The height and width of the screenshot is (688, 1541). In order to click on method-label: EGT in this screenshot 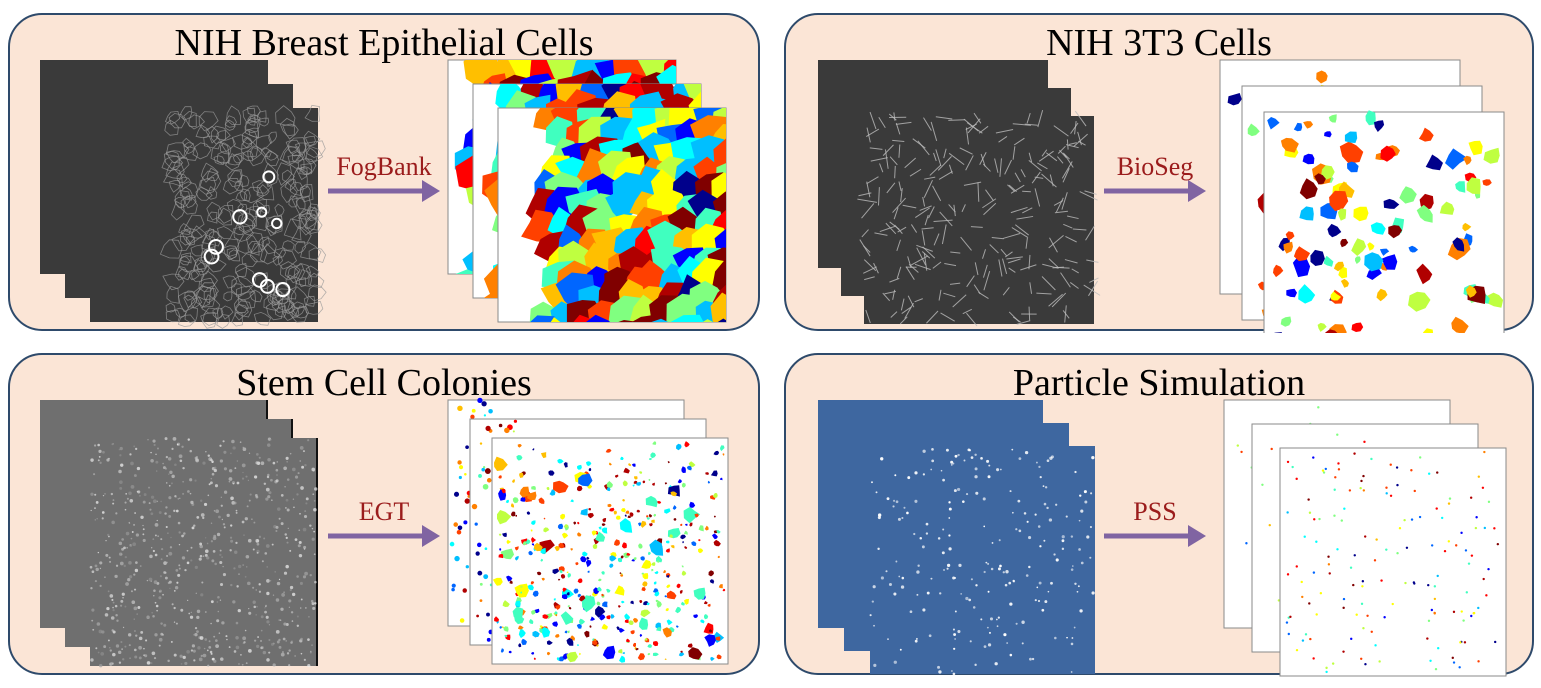, I will do `click(384, 511)`.